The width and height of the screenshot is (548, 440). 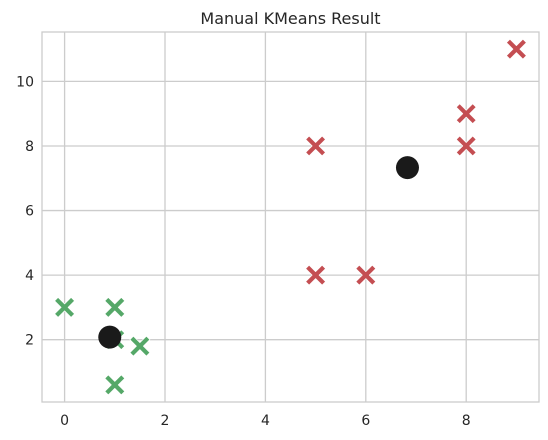 What do you see at coordinates (64, 421) in the screenshot?
I see `x-tick-label: 0` at bounding box center [64, 421].